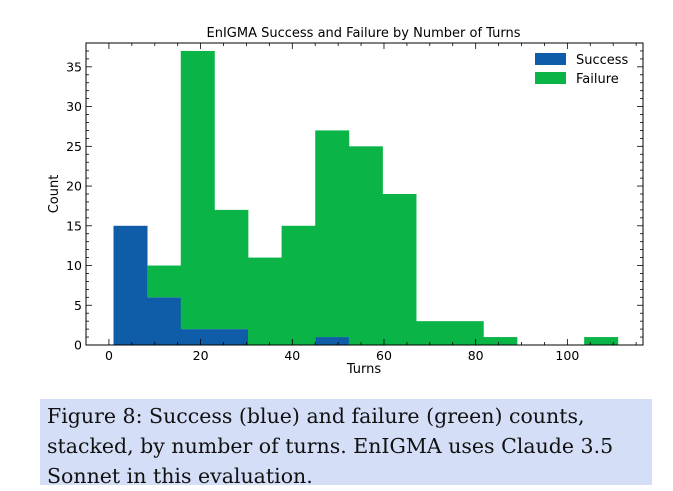 The image size is (673, 491). What do you see at coordinates (550, 78) in the screenshot?
I see `legend-swatch-failure` at bounding box center [550, 78].